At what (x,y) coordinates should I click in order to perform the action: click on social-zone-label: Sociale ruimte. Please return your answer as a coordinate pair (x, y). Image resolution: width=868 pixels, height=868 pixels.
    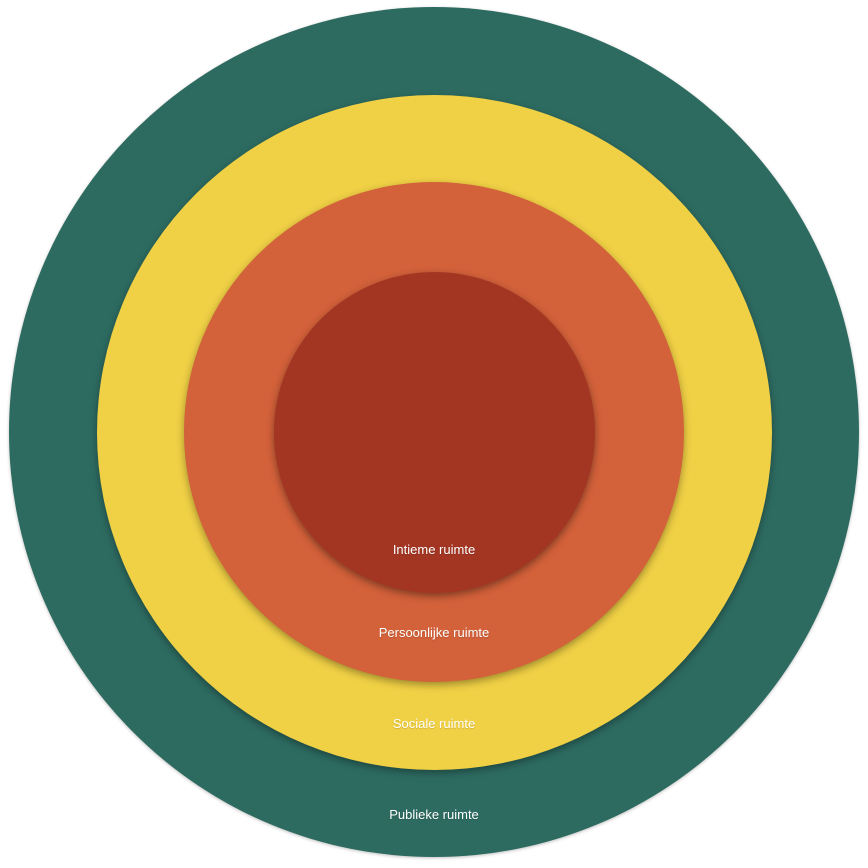
    Looking at the image, I should click on (434, 723).